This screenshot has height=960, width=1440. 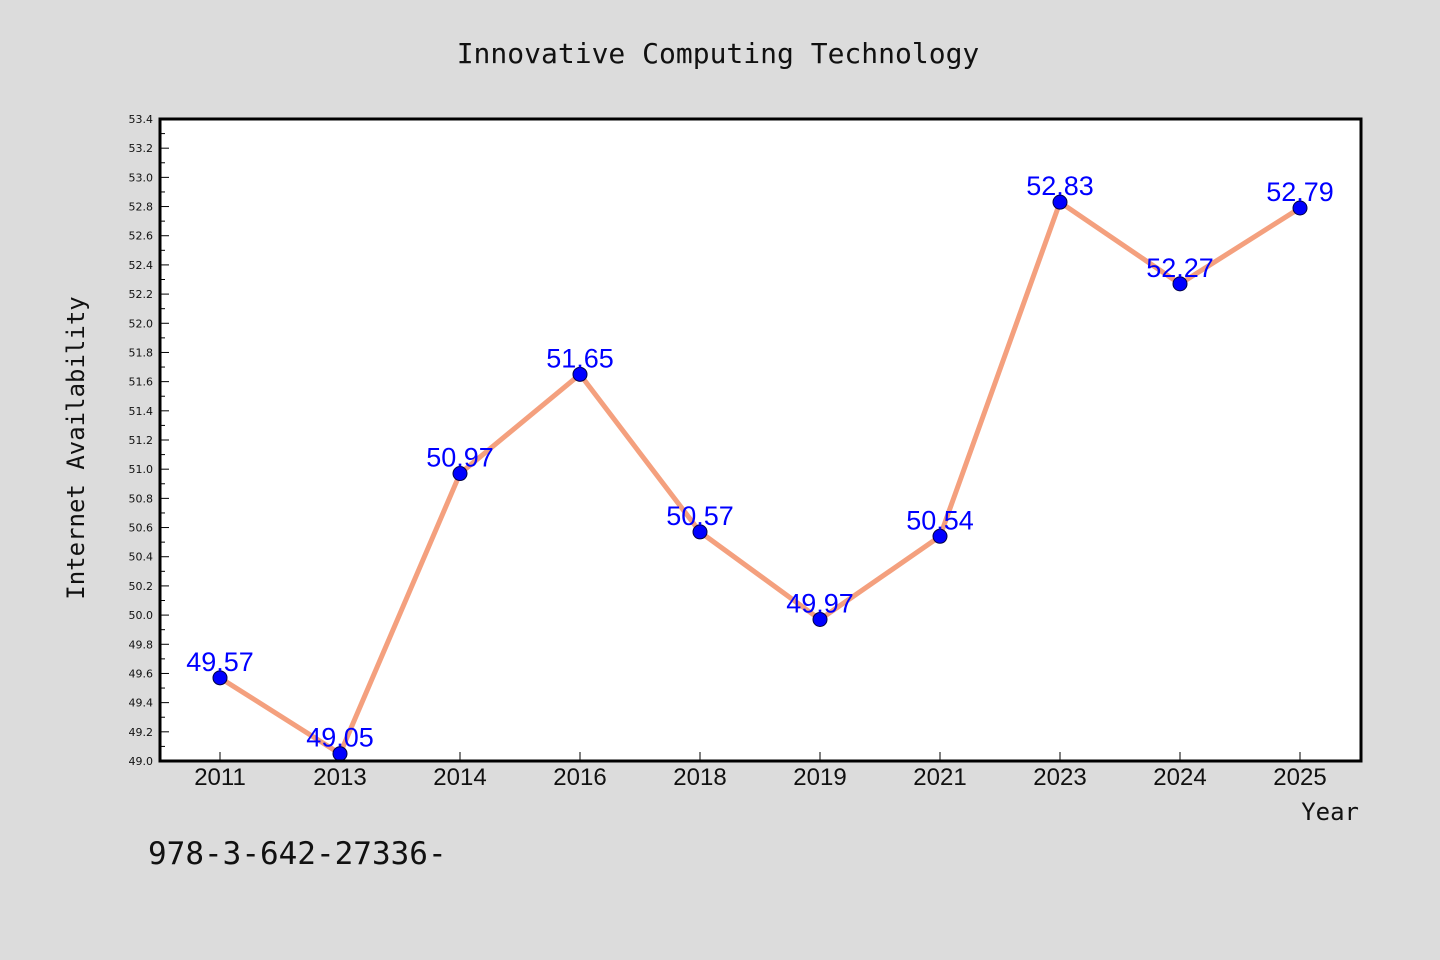 What do you see at coordinates (760, 771) in the screenshot?
I see `x-axis-ticks: 2011 2013 2014 2016 2018 2019 2021 2023 2024 2025` at bounding box center [760, 771].